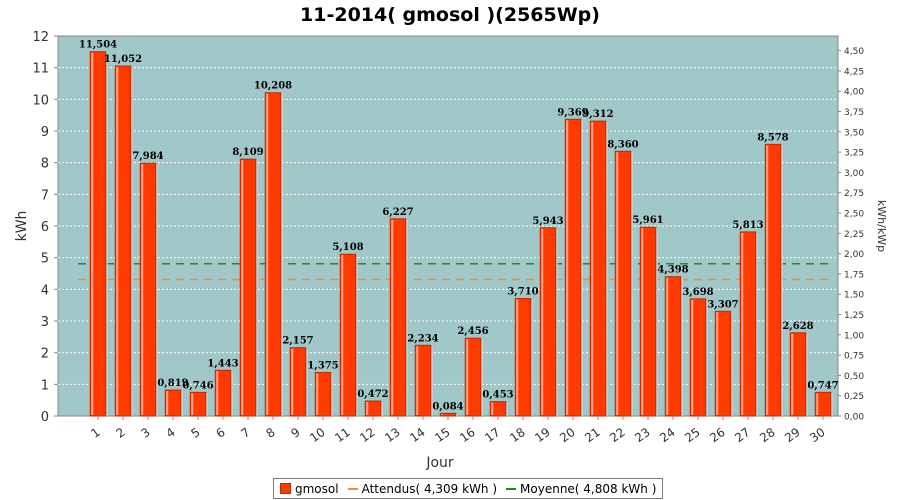 Image resolution: width=900 pixels, height=500 pixels. I want to click on x-tick-label: 23, so click(642, 435).